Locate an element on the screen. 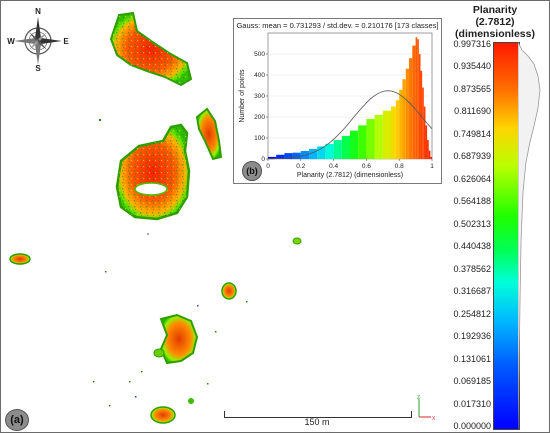 Image resolution: width=550 pixels, height=433 pixels. colorbar-tick-label: 0.502313 is located at coordinates (472, 223).